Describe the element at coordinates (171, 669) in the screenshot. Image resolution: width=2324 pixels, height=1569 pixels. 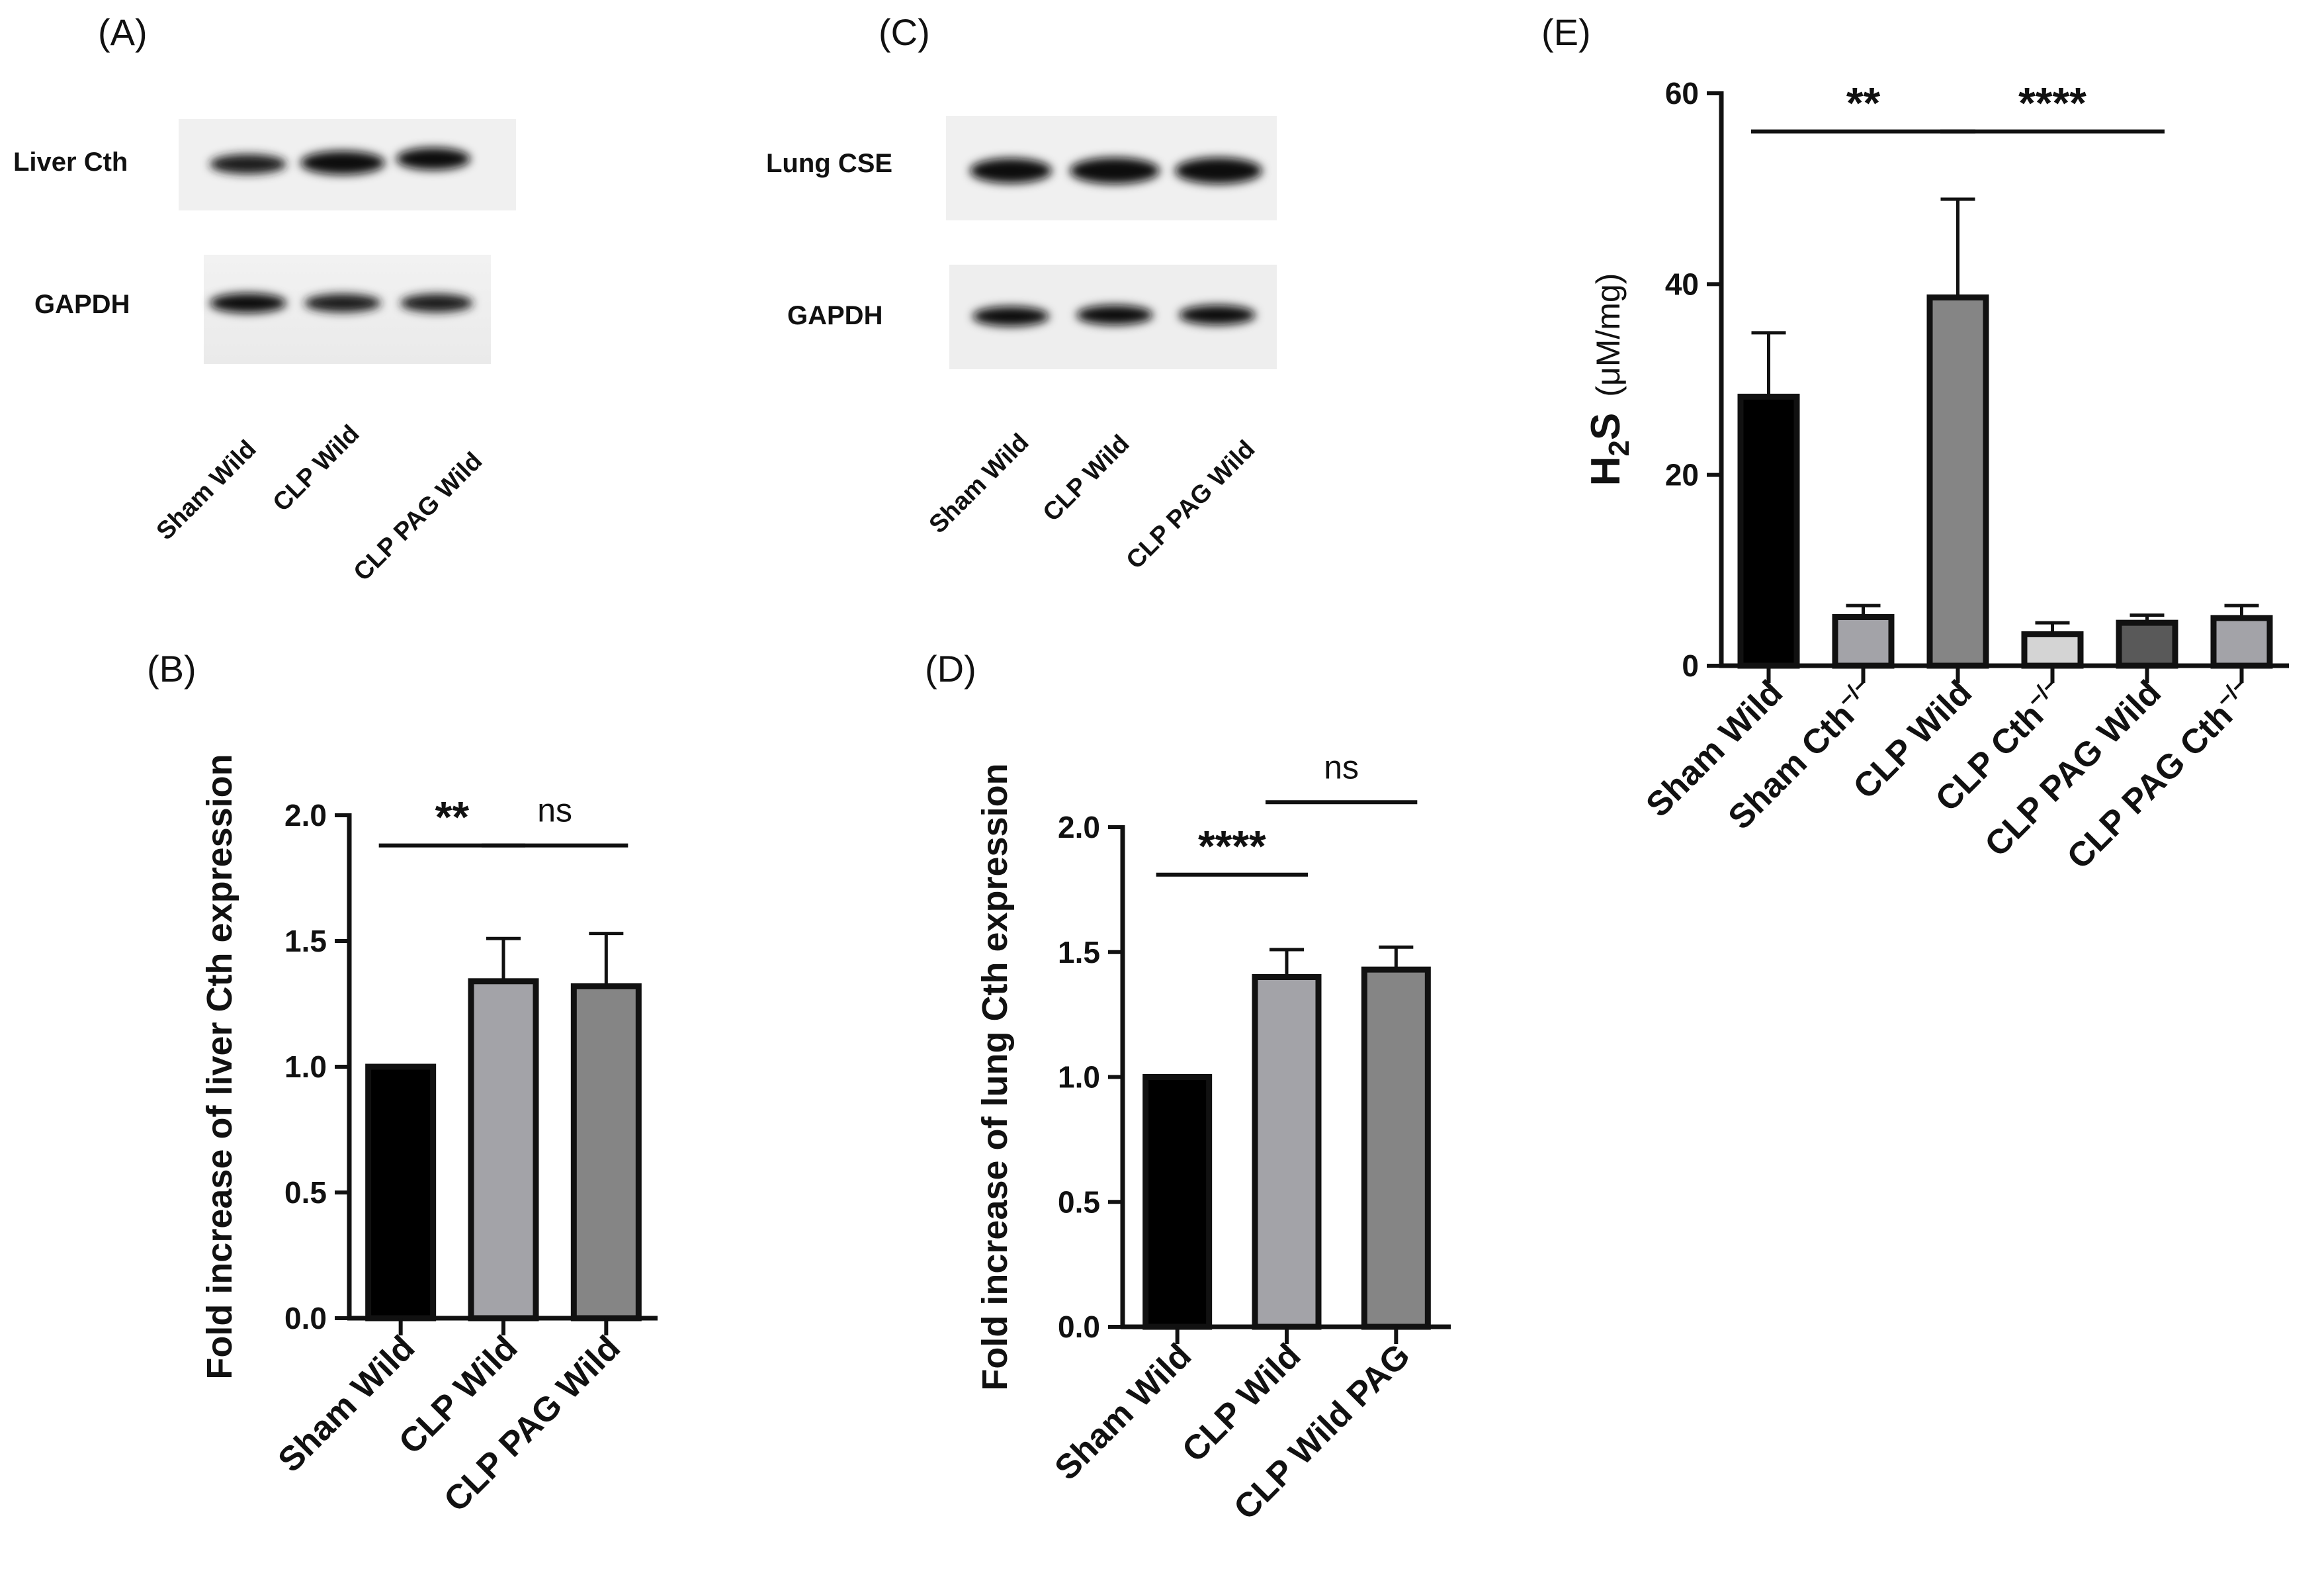
I see `panel-label: (B)` at that location.